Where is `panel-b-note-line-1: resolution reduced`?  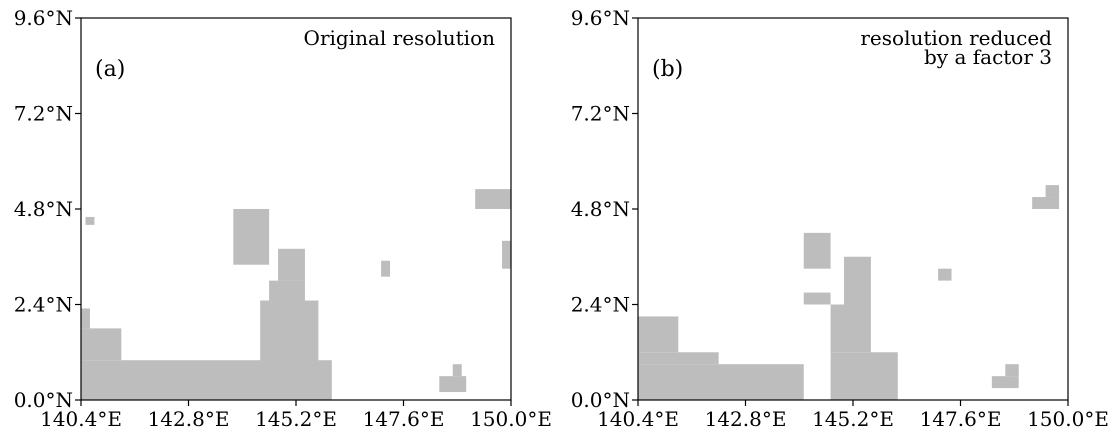
panel-b-note-line-1: resolution reduced is located at coordinates (956, 38).